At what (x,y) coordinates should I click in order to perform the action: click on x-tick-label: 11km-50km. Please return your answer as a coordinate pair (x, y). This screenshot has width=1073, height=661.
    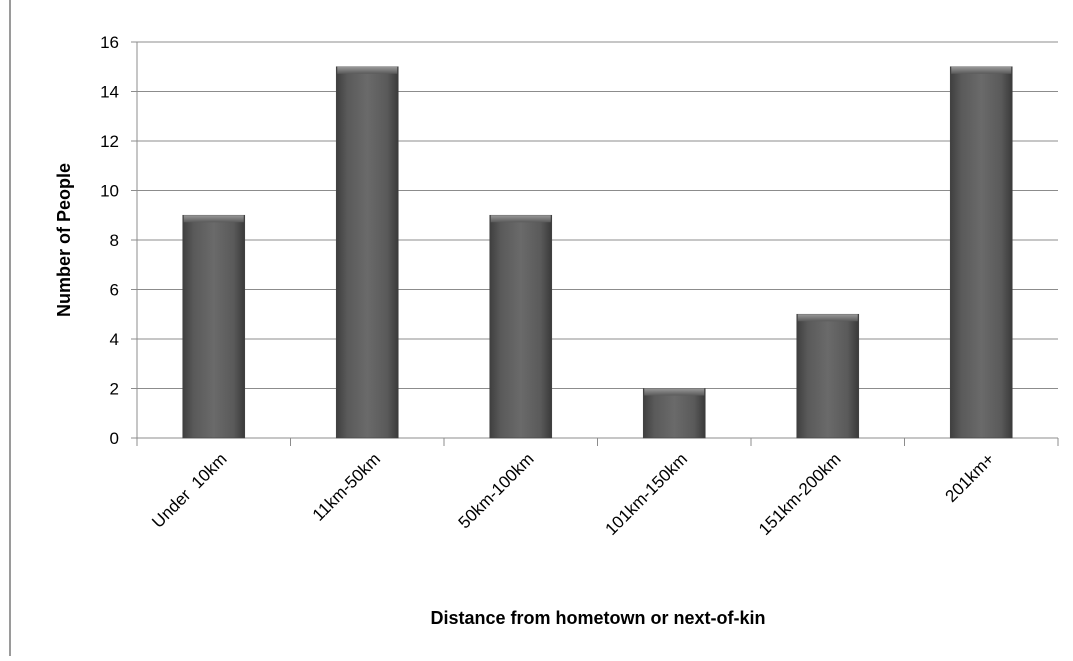
    Looking at the image, I should click on (346, 486).